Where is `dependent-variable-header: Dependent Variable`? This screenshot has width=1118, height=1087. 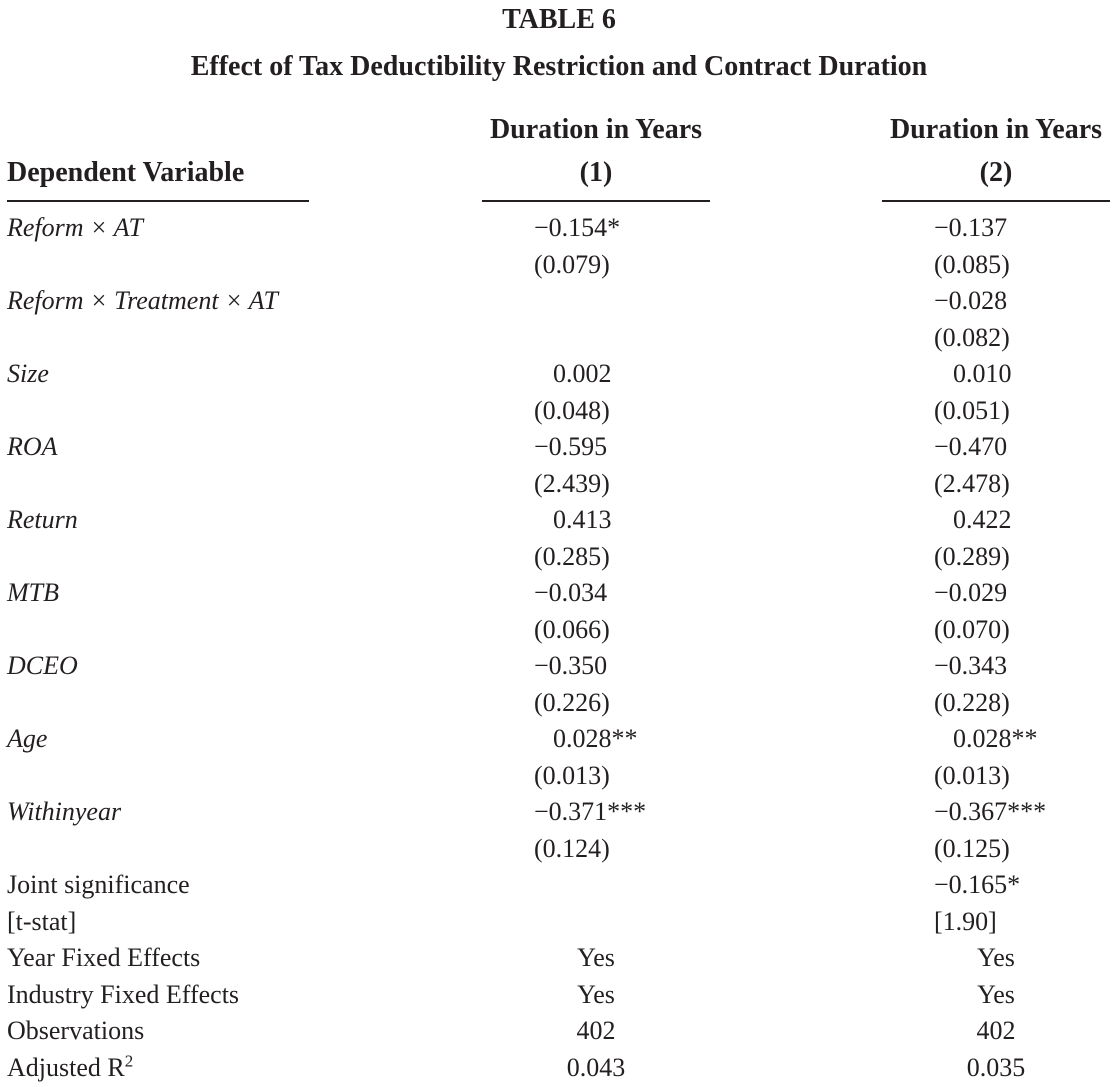
dependent-variable-header: Dependent Variable is located at coordinates (126, 172).